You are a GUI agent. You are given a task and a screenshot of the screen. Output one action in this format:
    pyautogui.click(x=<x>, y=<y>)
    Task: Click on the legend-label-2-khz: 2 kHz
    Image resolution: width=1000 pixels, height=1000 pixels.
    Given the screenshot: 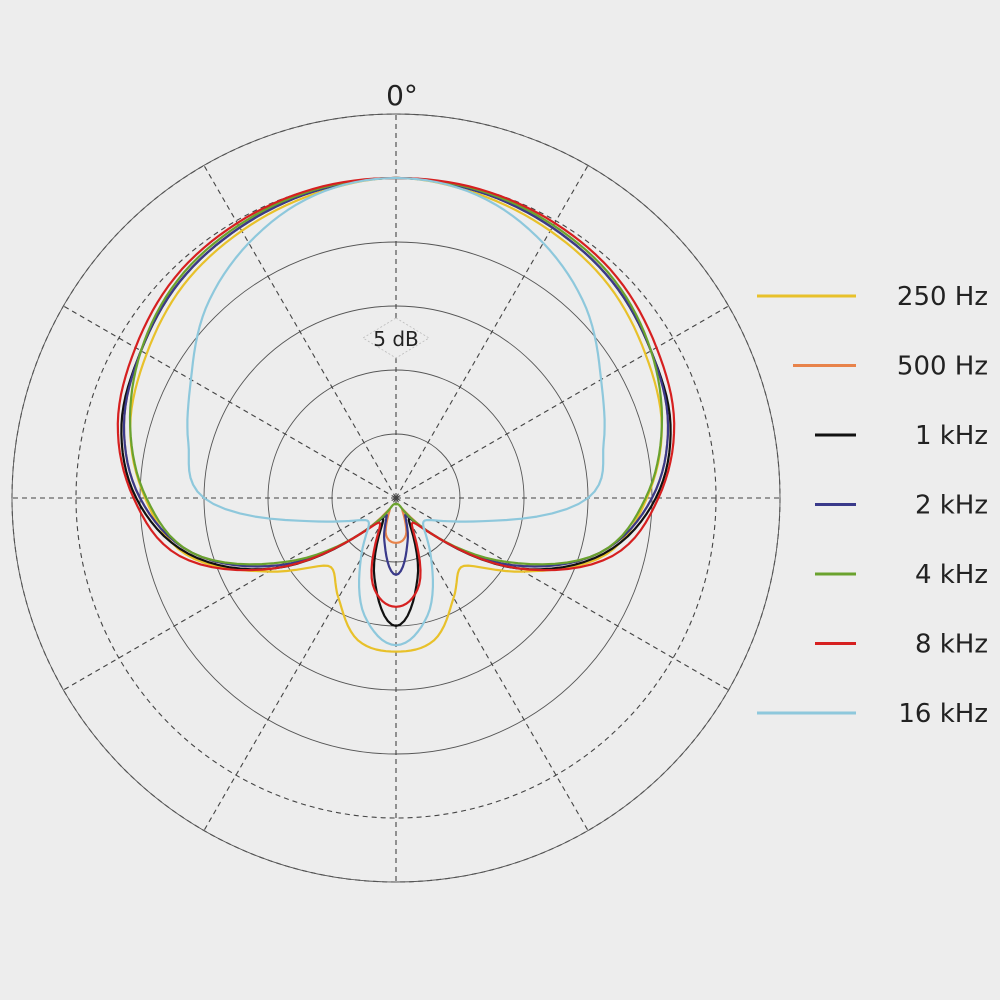 What is the action you would take?
    pyautogui.click(x=951, y=506)
    